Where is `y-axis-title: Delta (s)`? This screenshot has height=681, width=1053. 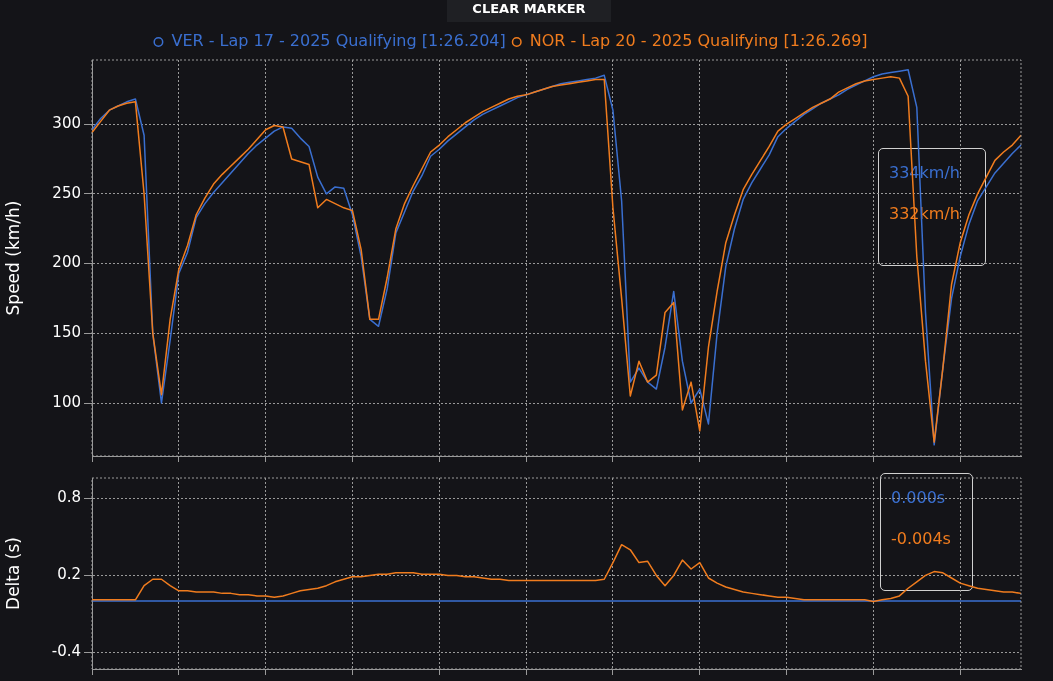
y-axis-title: Delta (s) is located at coordinates (12, 573).